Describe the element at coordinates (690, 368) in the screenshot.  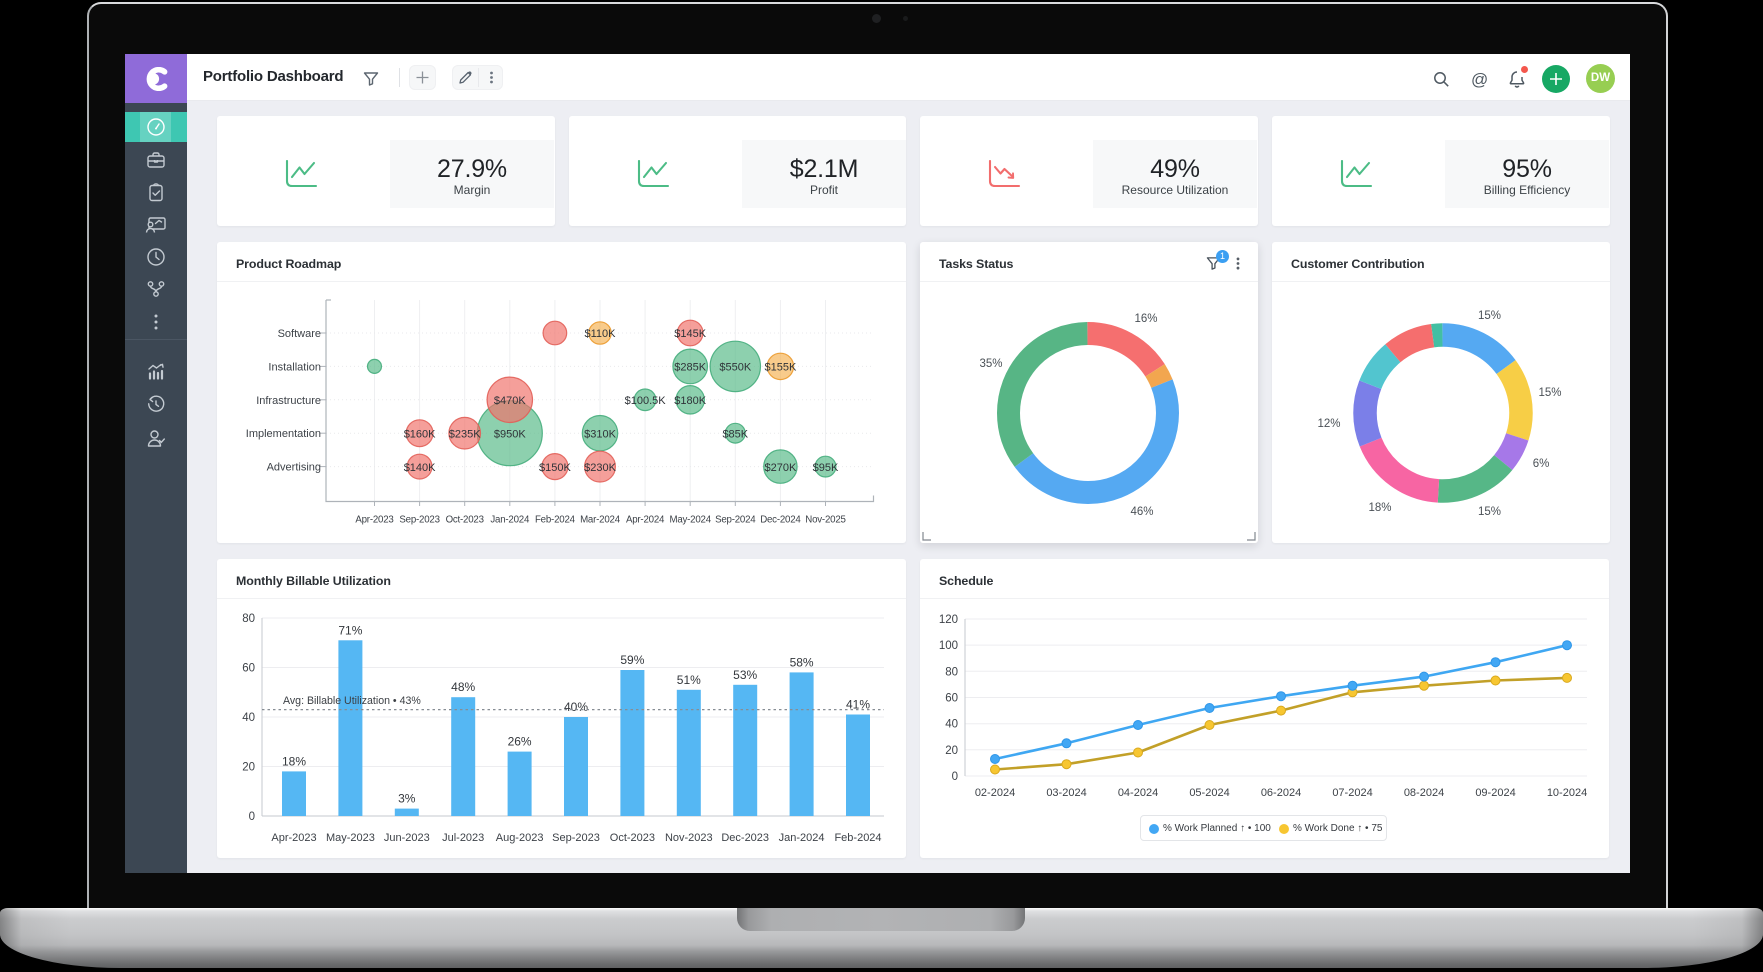
I see `svg-text: $285K` at that location.